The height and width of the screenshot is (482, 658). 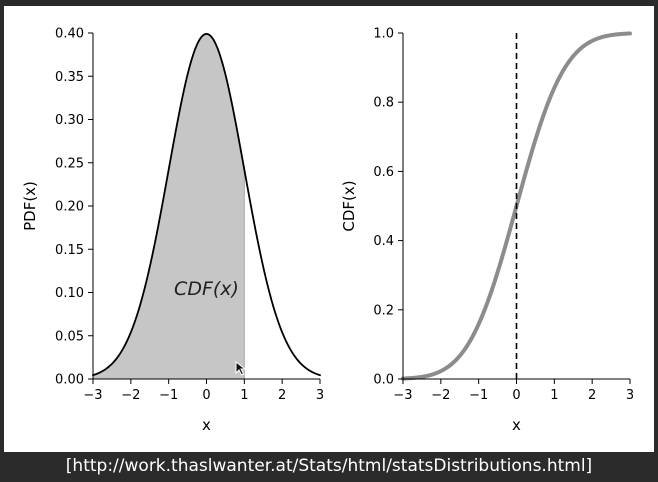 What do you see at coordinates (383, 241) in the screenshot?
I see `y-tick-label: 0.4` at bounding box center [383, 241].